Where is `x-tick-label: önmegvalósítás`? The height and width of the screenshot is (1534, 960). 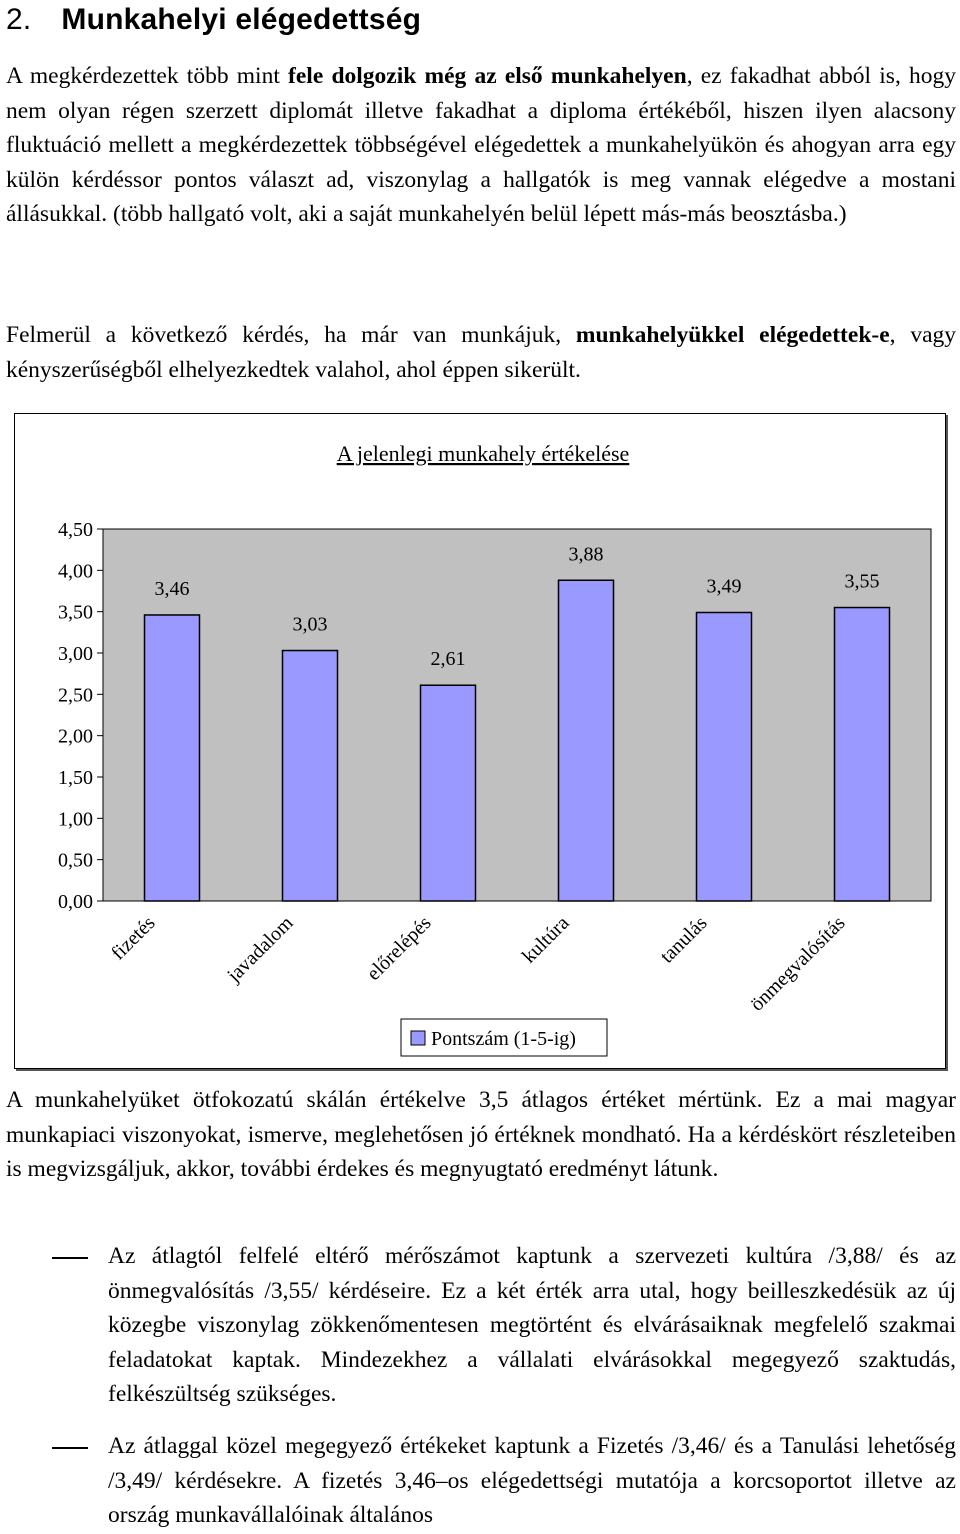 x-tick-label: önmegvalósítás is located at coordinates (798, 964).